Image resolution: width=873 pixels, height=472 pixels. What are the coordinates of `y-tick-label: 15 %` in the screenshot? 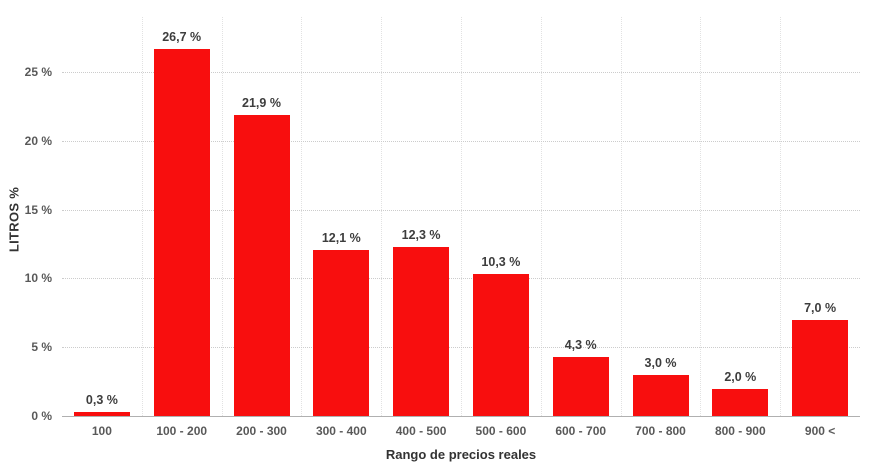 It's located at (38, 209).